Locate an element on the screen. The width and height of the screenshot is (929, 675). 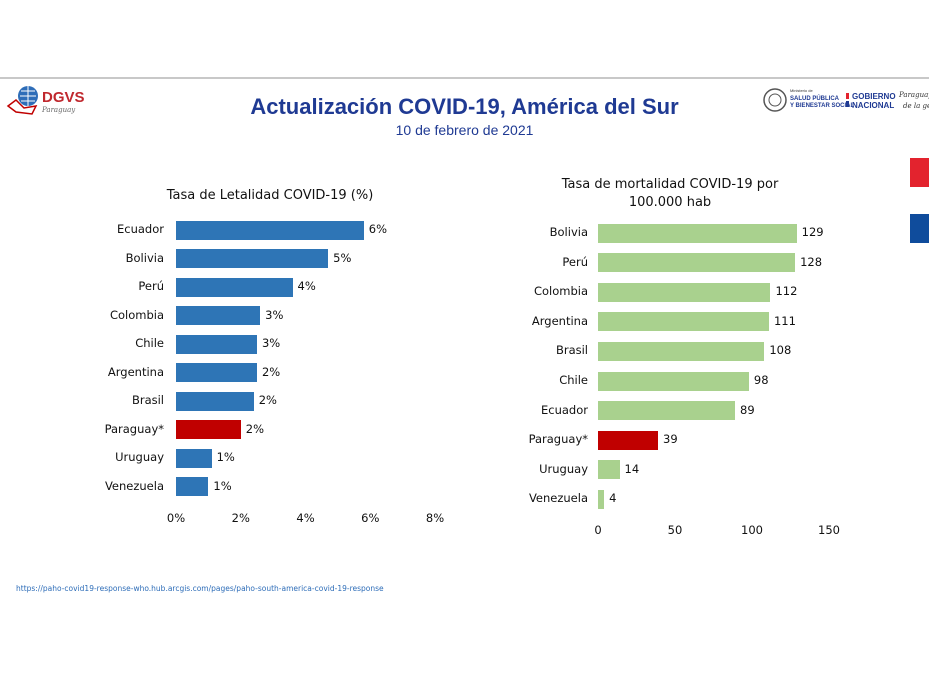
dgvs-logo: DGVS Paraguay is located at coordinates (45, 100).